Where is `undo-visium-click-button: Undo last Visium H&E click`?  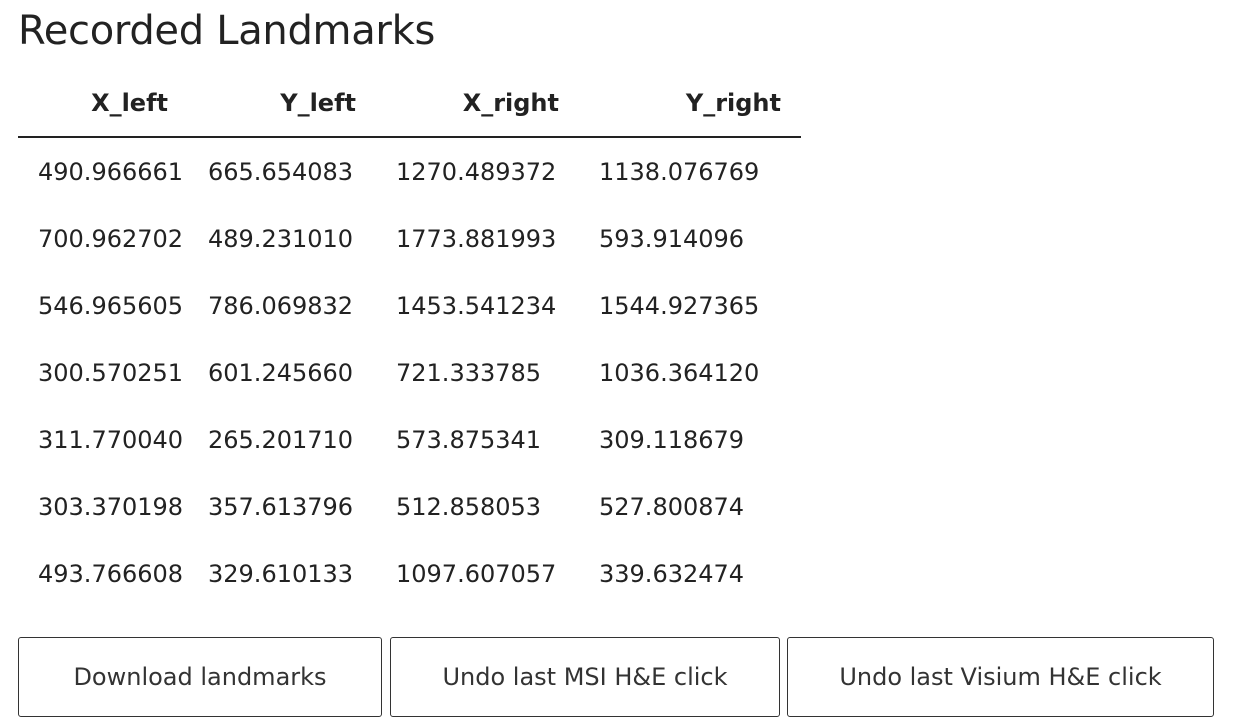
undo-visium-click-button: Undo last Visium H&E click is located at coordinates (1000, 677).